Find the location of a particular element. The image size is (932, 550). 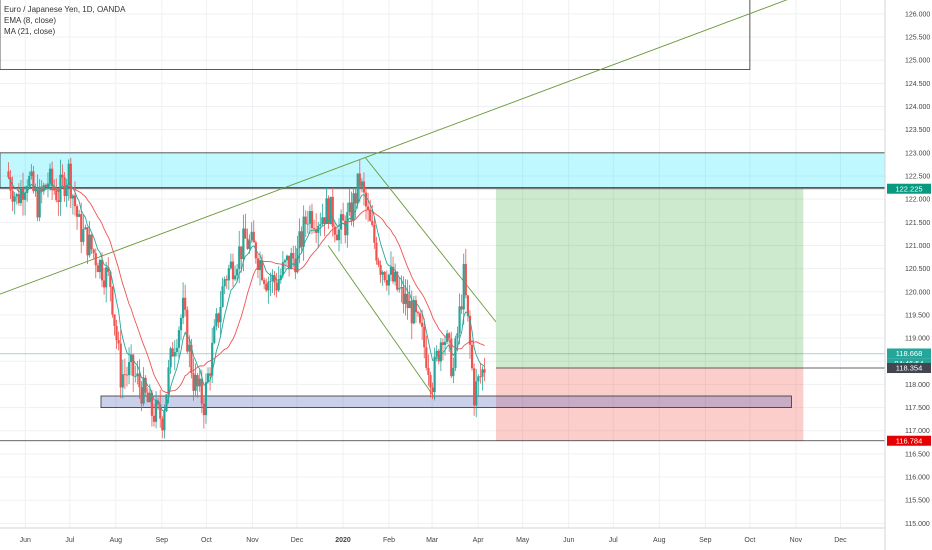

stop-zone is located at coordinates (649, 404).